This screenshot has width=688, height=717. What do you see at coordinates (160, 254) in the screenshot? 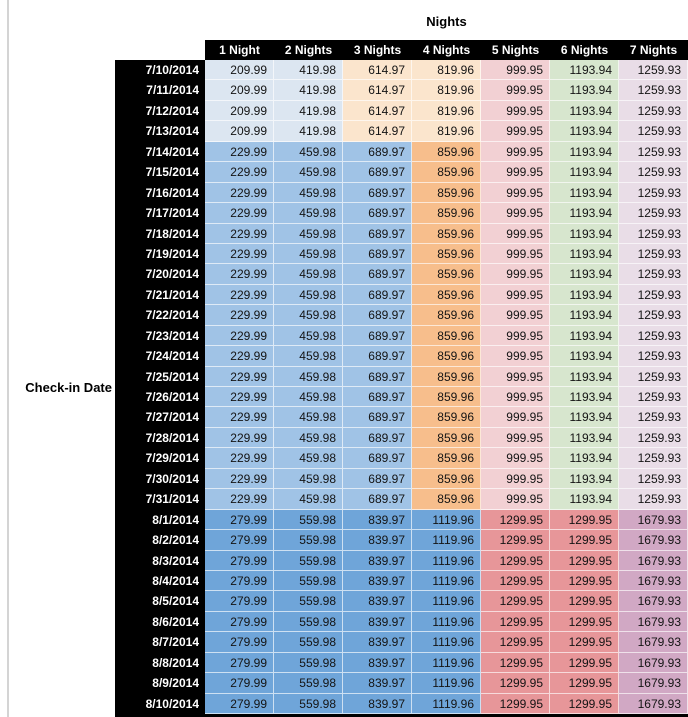
I see `checkin-date-cell: 7/19/2014` at bounding box center [160, 254].